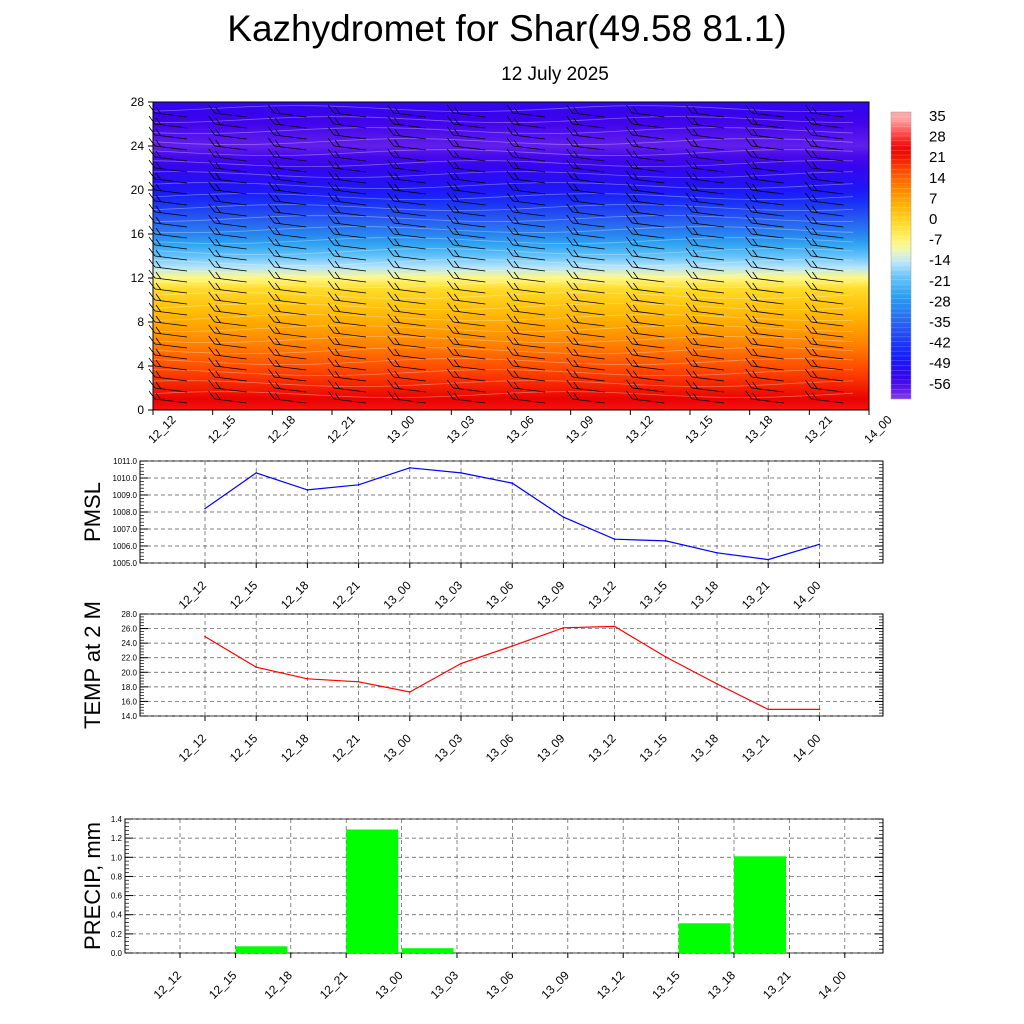 This screenshot has height=1024, width=1024. I want to click on x-tick-label: 13_21, so click(819, 429).